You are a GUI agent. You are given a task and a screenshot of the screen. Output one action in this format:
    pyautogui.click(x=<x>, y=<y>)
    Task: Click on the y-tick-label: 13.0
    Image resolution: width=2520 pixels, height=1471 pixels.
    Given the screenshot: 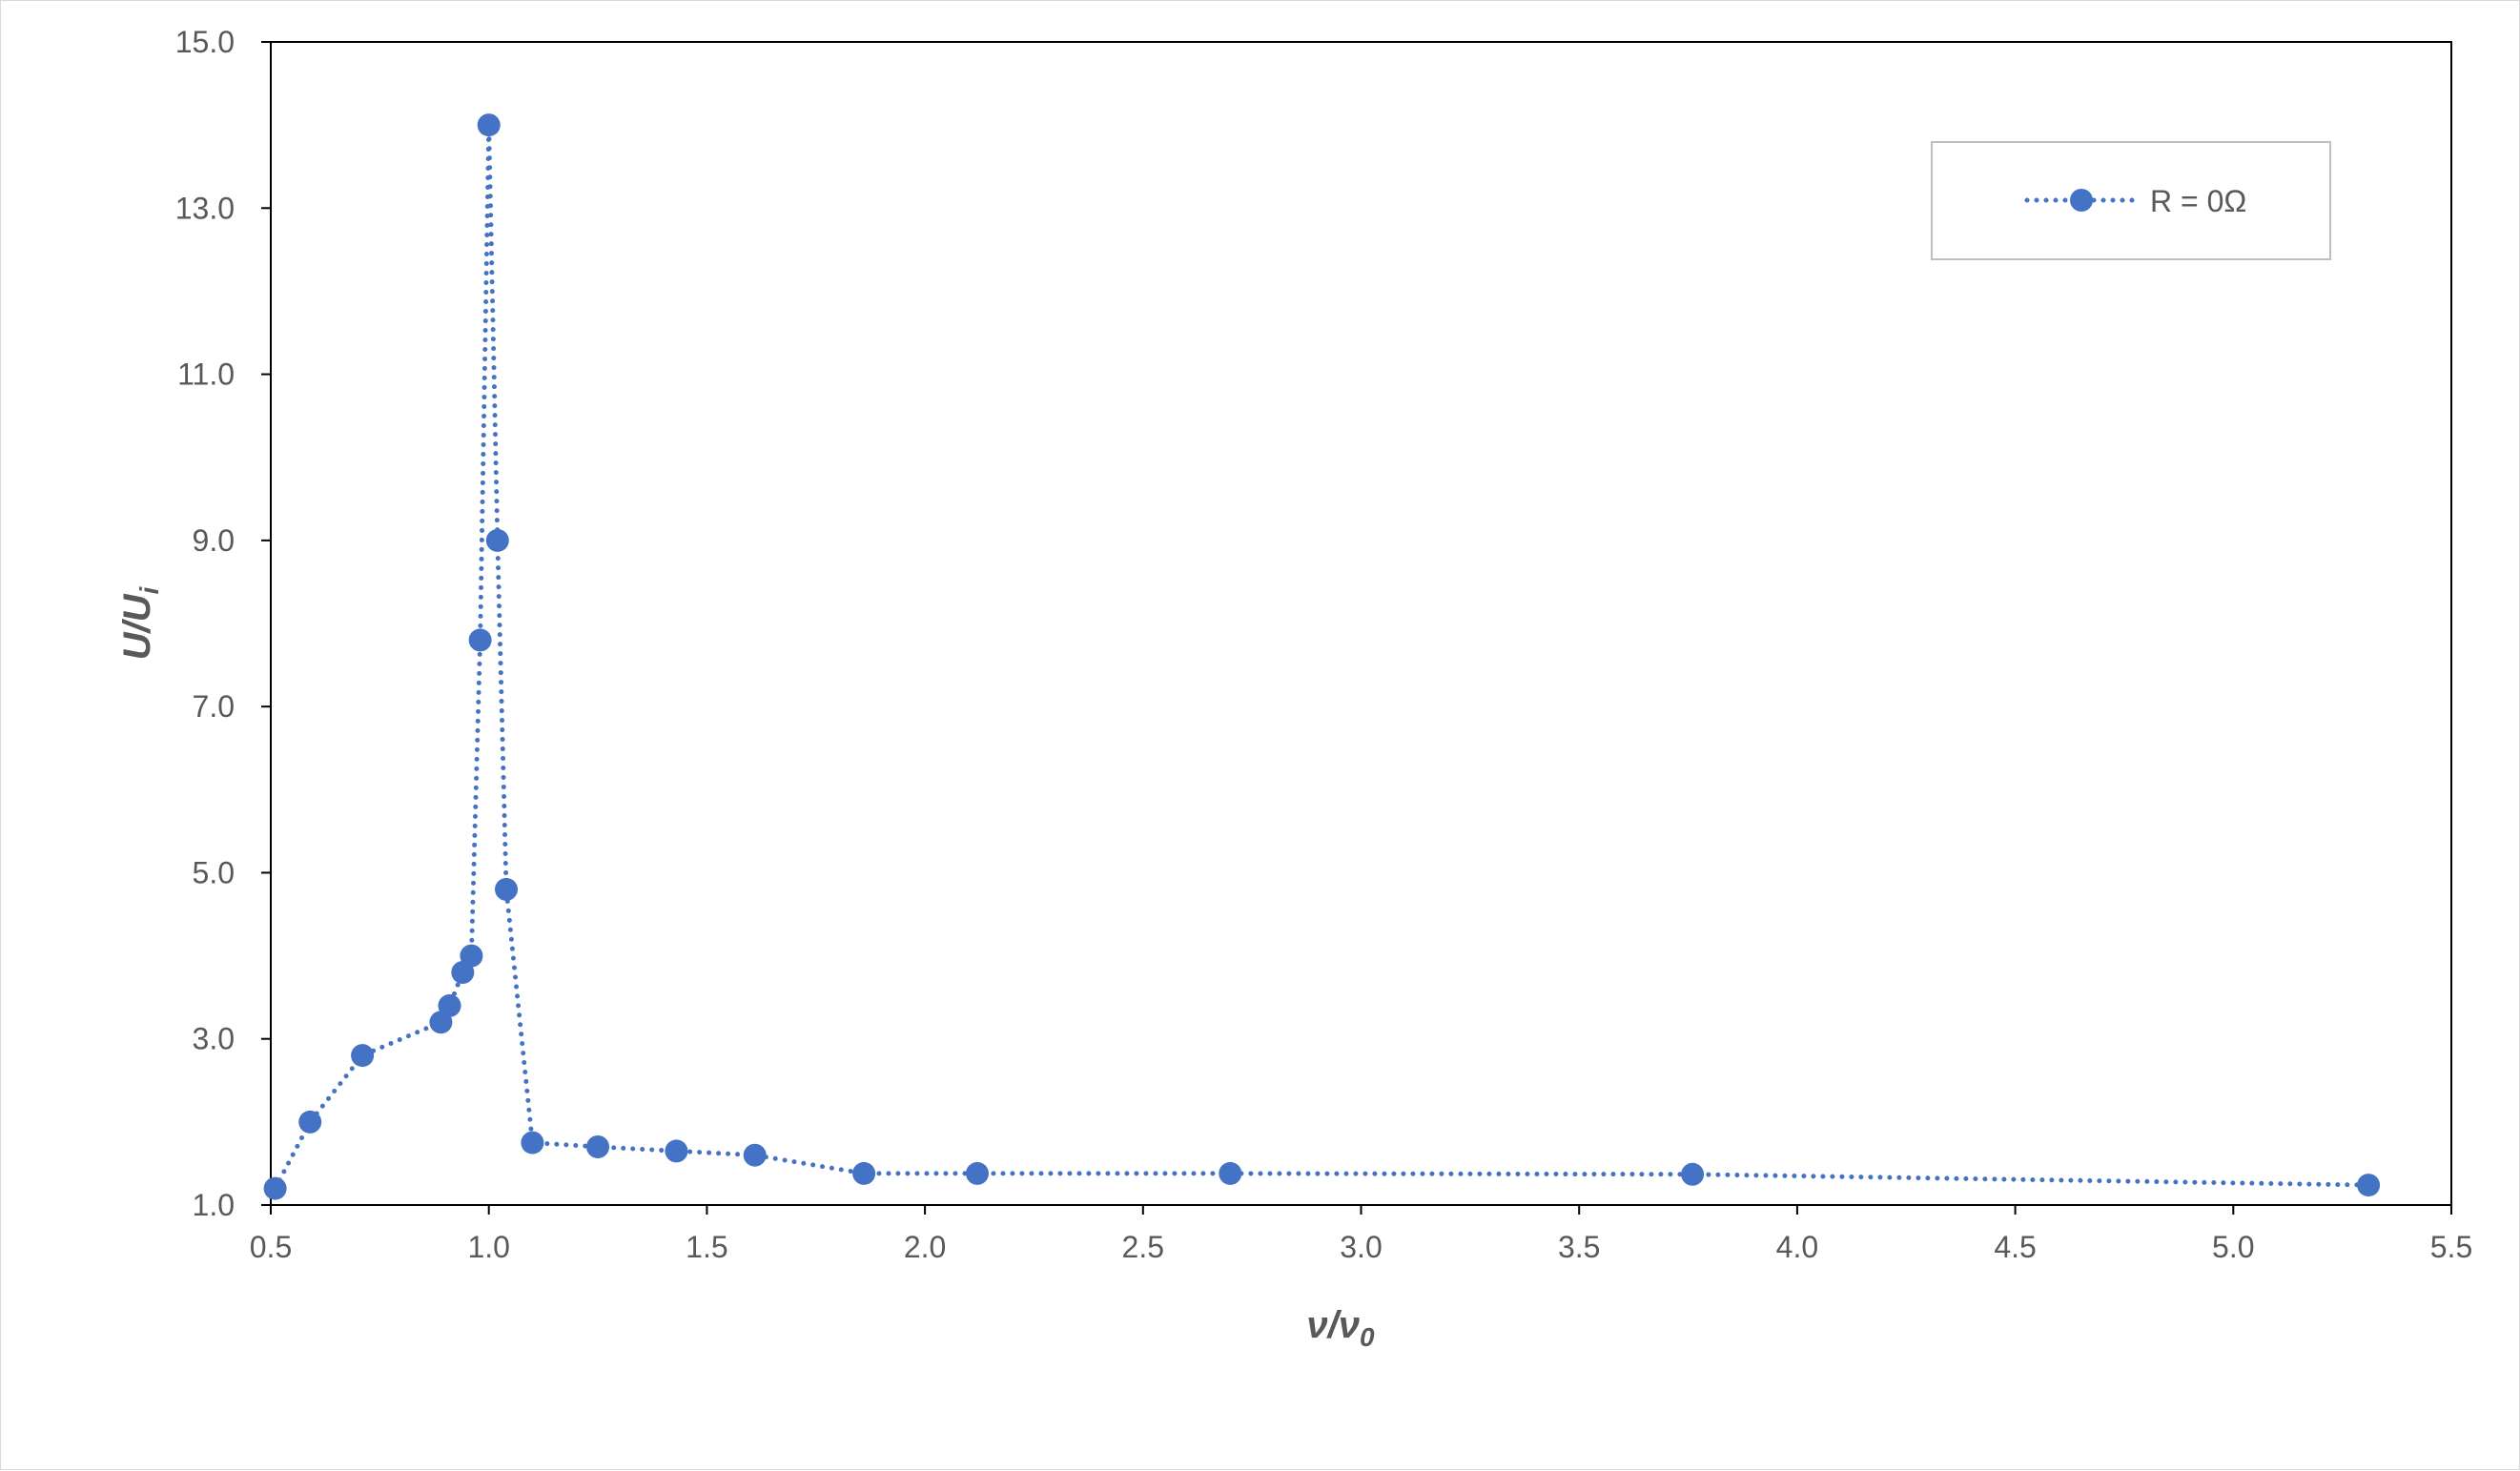 What is the action you would take?
    pyautogui.click(x=205, y=208)
    